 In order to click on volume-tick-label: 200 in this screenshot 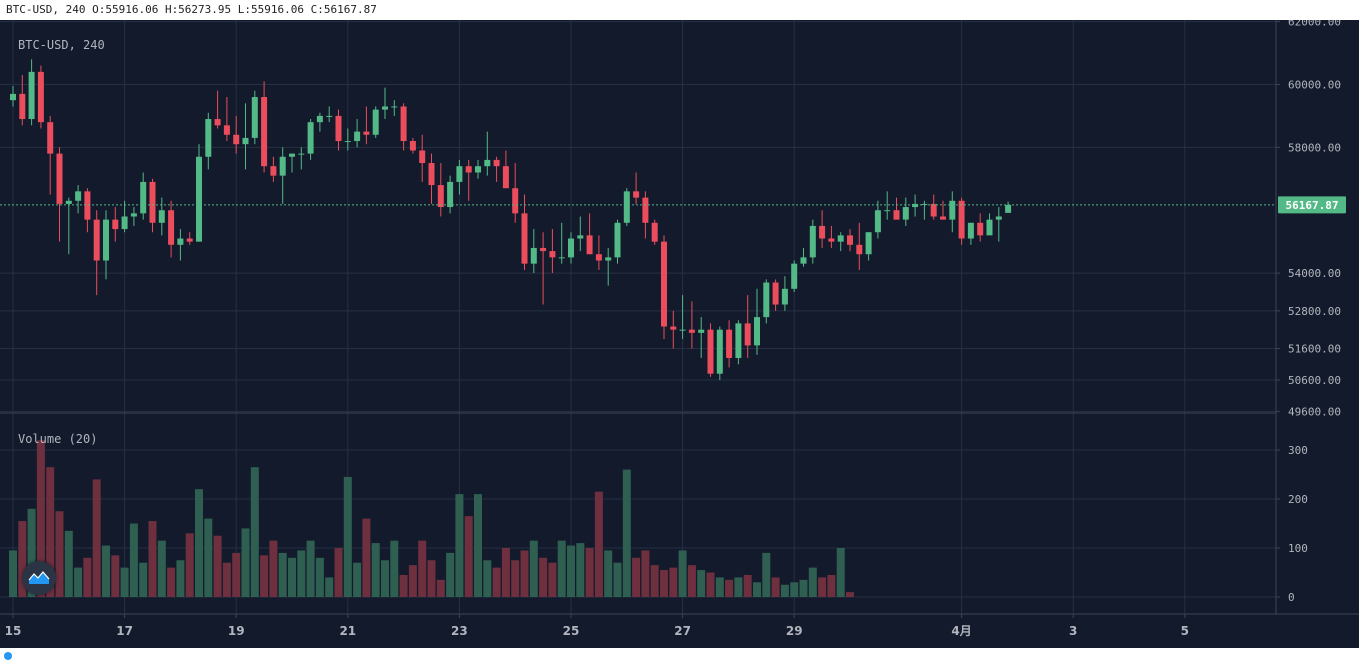, I will do `click(1298, 499)`.